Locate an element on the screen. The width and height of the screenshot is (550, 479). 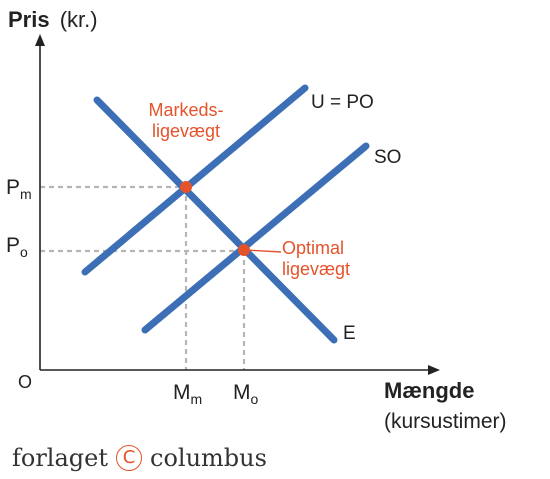
optimal-equilibrium-label-line2: ligevægt is located at coordinates (316, 269).